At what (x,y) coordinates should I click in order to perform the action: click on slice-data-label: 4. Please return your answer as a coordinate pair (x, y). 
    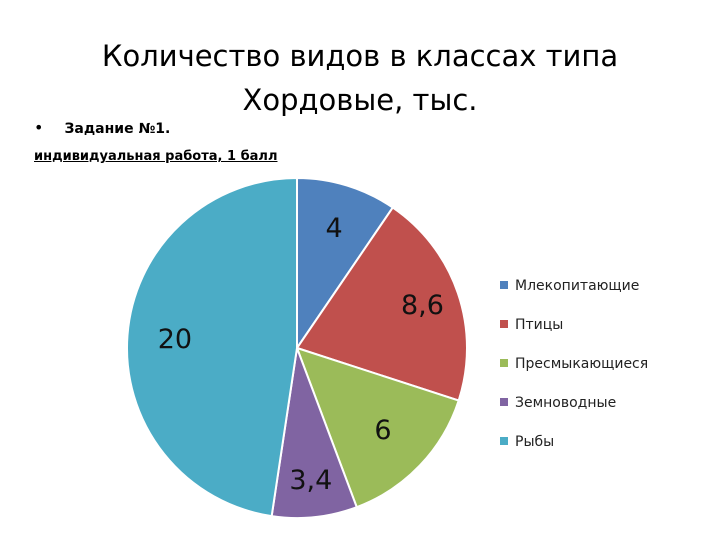
    Looking at the image, I should click on (333, 228).